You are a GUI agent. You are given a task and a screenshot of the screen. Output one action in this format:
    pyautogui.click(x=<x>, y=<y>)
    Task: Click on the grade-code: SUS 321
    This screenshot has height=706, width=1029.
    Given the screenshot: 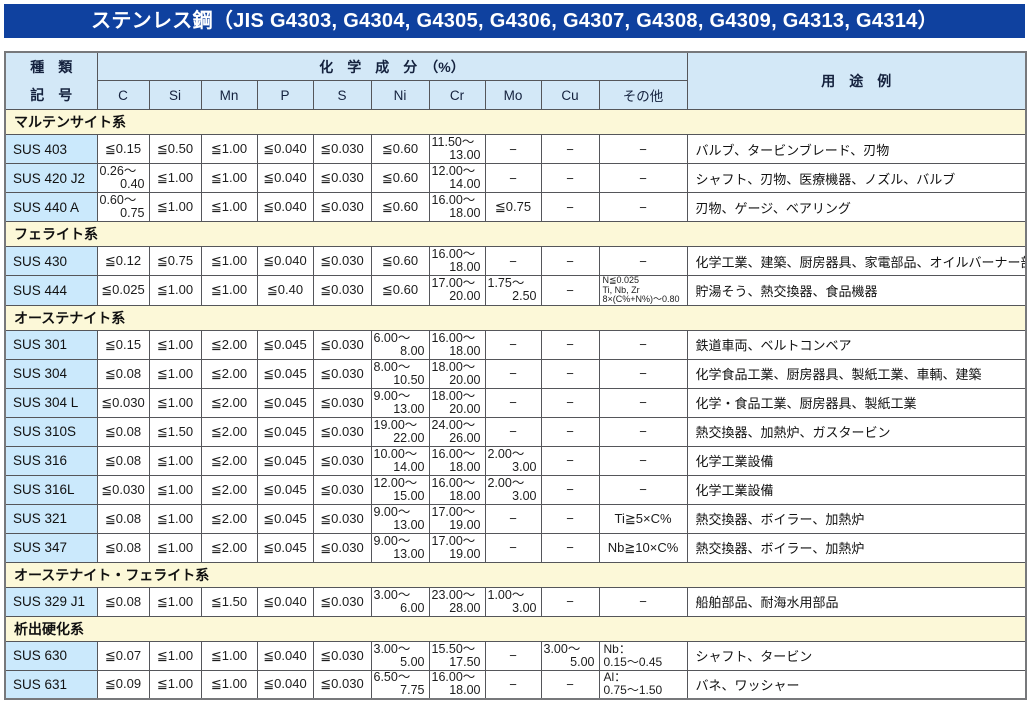 What is the action you would take?
    pyautogui.click(x=51, y=518)
    